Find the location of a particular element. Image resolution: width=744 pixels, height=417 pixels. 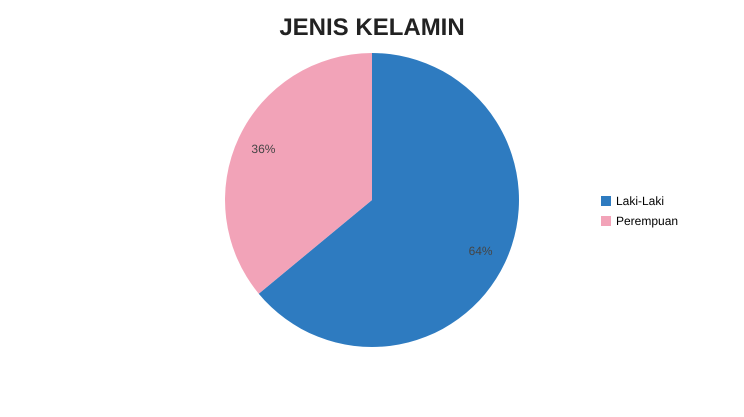

pie-slice is located at coordinates (298, 173).